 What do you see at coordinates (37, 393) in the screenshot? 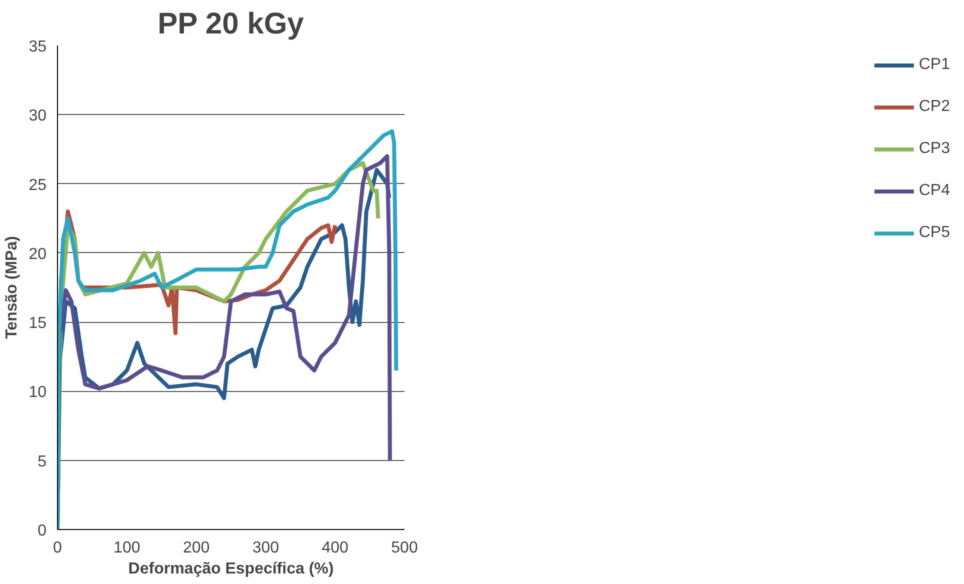
I see `y-tick-label: 10` at bounding box center [37, 393].